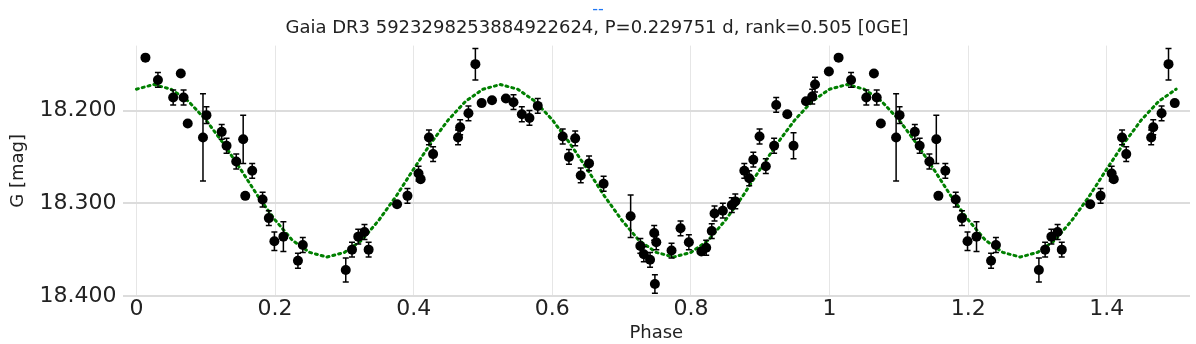  I want to click on x-tick-label: 1, so click(829, 307).